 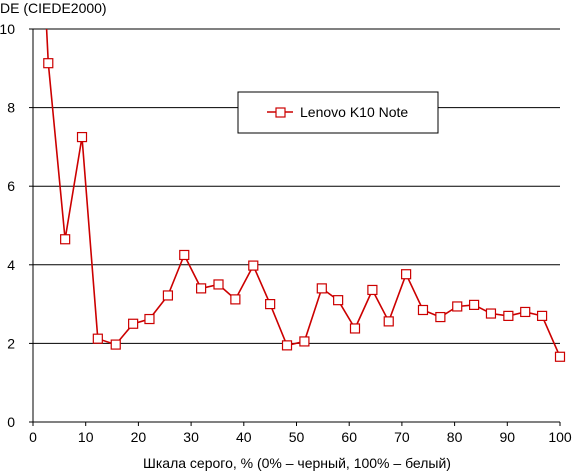 I want to click on y-axis-label: DE (CIEDE2000), so click(x=53, y=8).